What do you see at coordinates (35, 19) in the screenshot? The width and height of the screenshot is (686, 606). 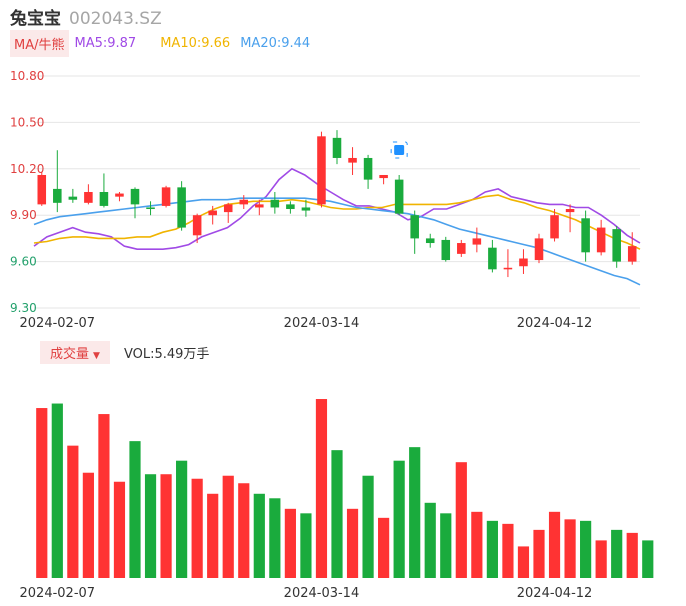 I see `stock-name: 兔宝宝` at bounding box center [35, 19].